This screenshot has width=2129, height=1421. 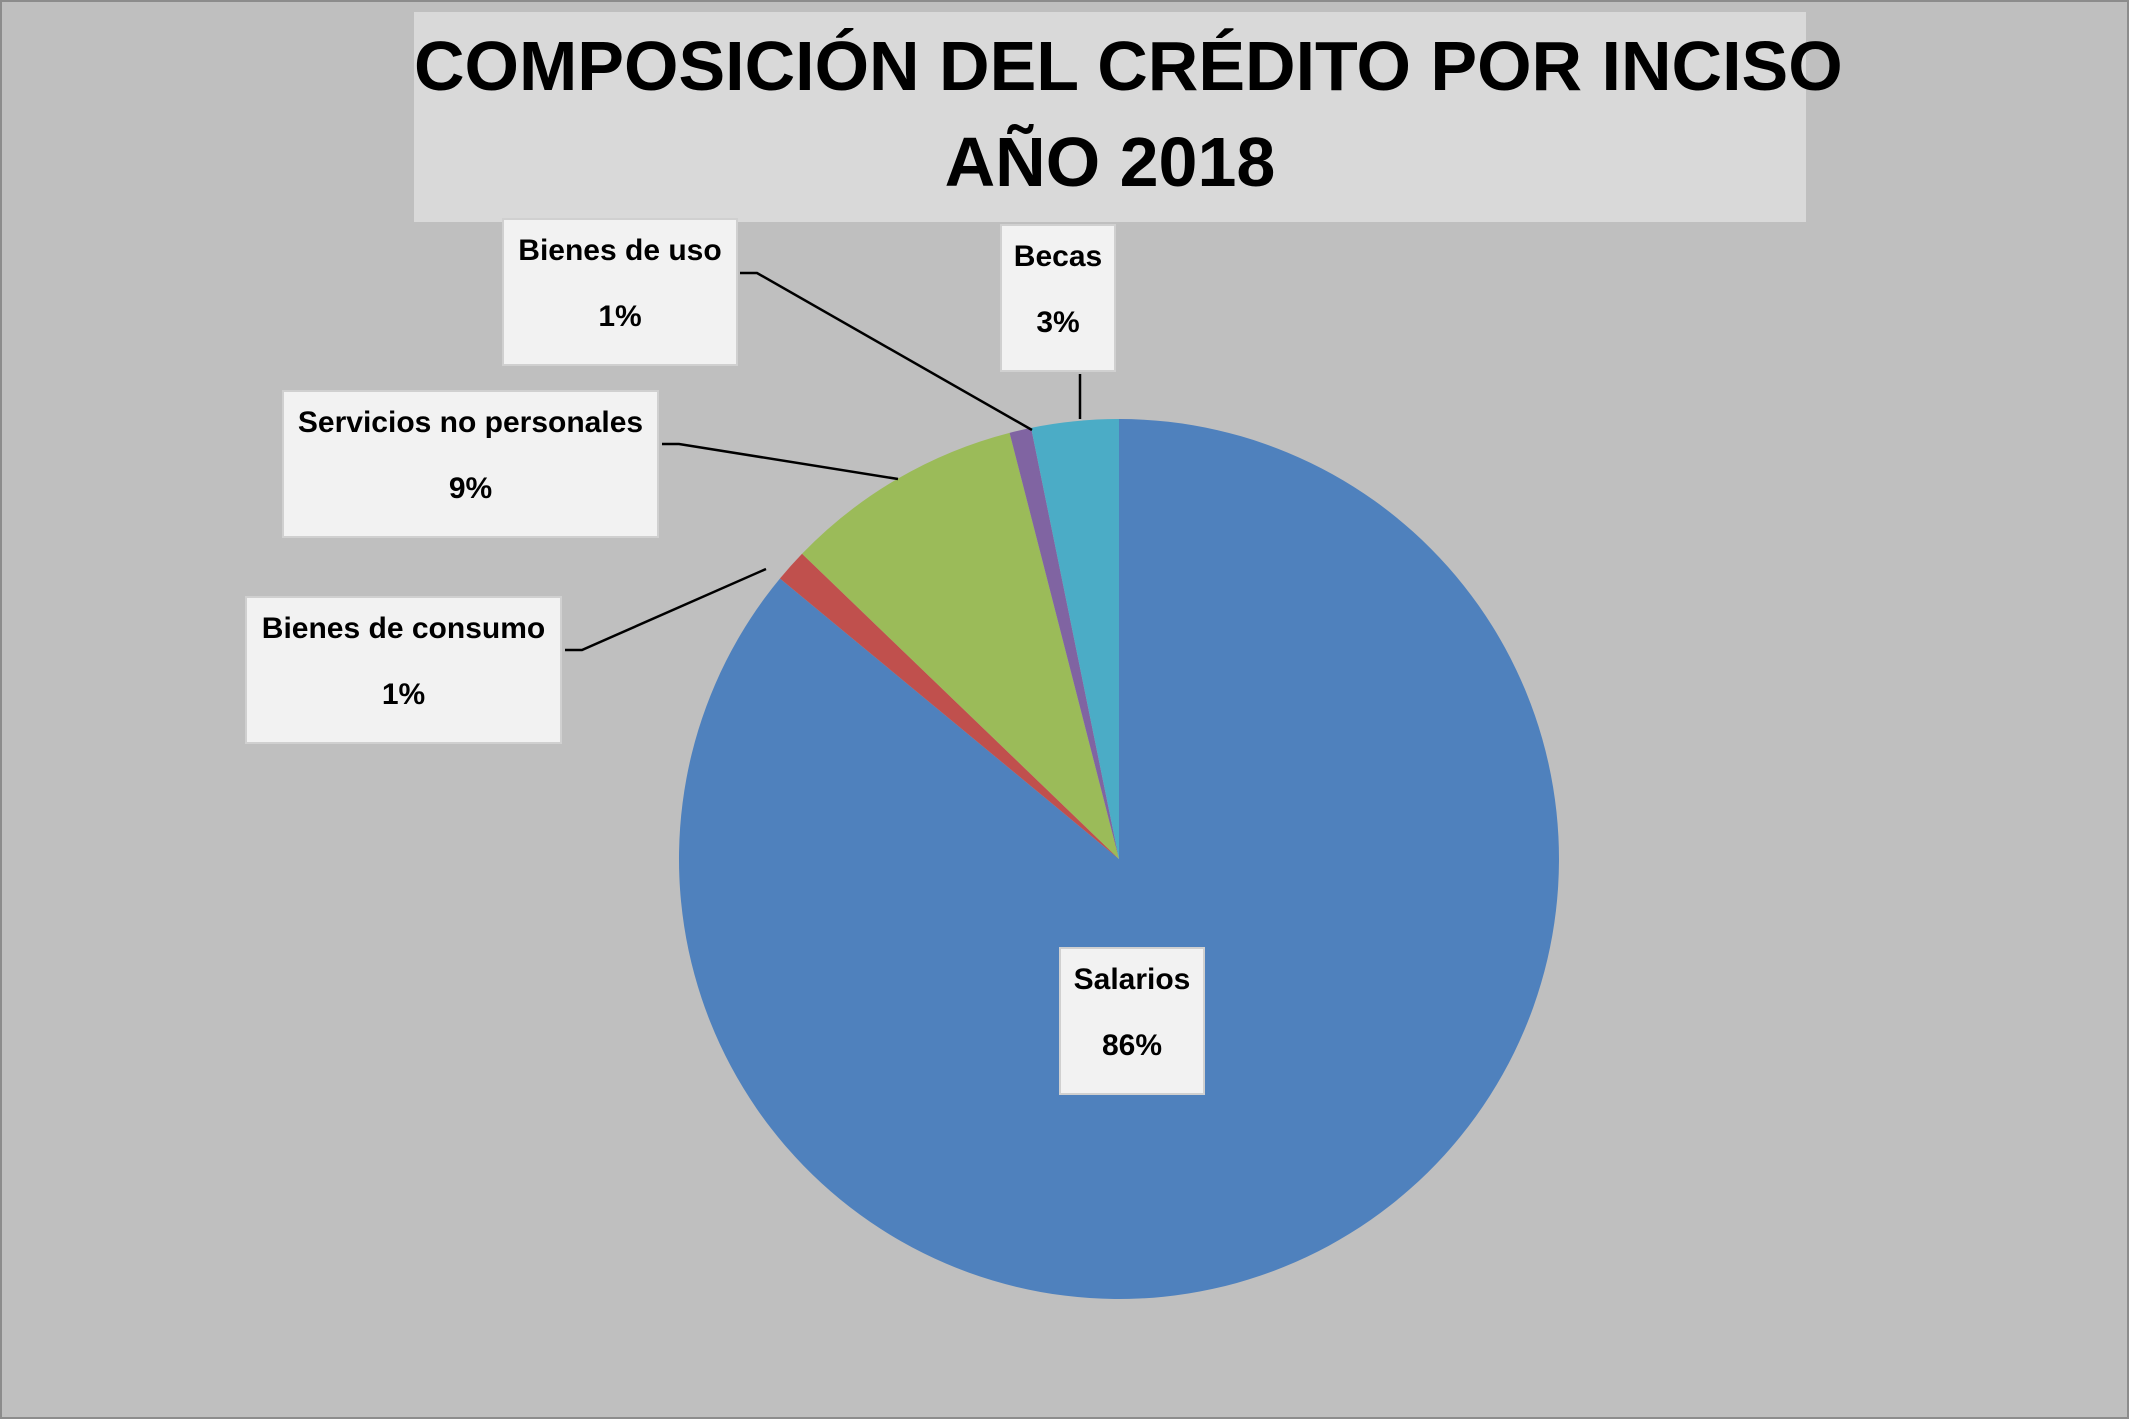 What do you see at coordinates (1058, 256) in the screenshot?
I see `data-label-name: Becas` at bounding box center [1058, 256].